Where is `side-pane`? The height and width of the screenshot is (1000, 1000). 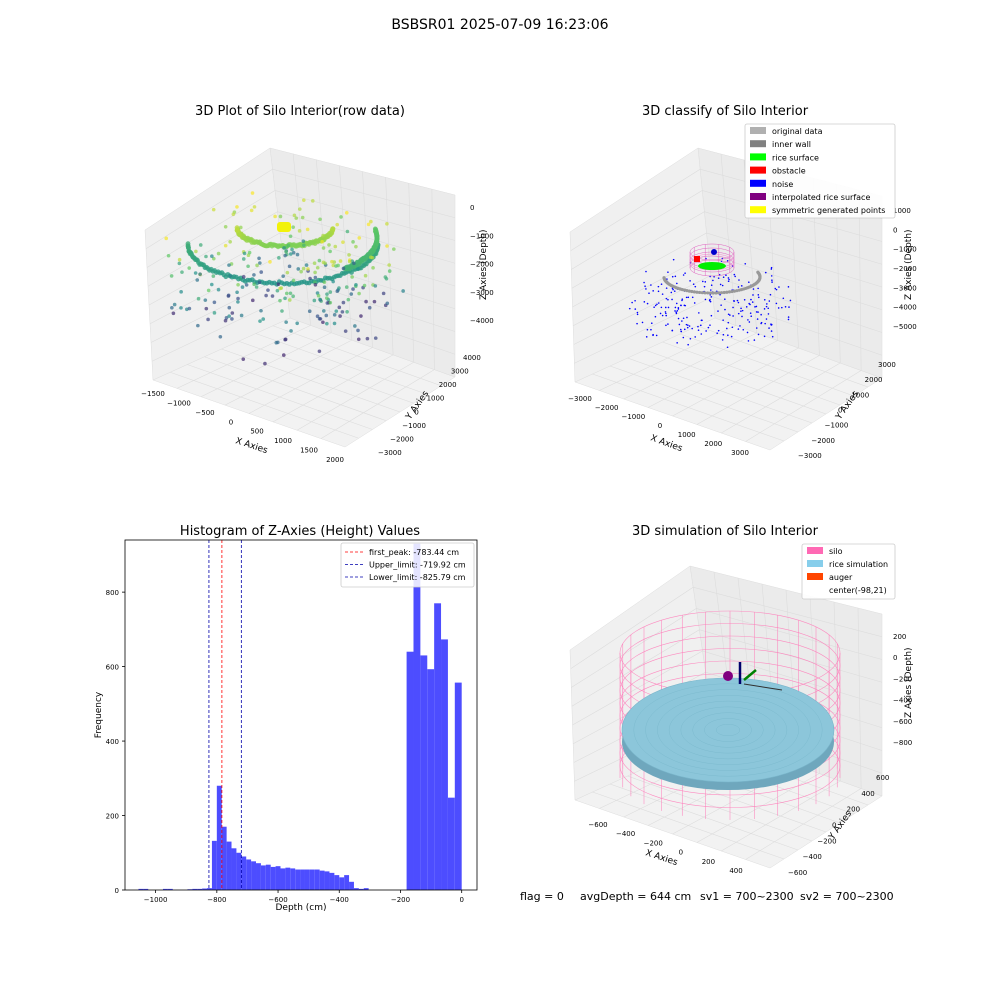 side-pane is located at coordinates (642, 265).